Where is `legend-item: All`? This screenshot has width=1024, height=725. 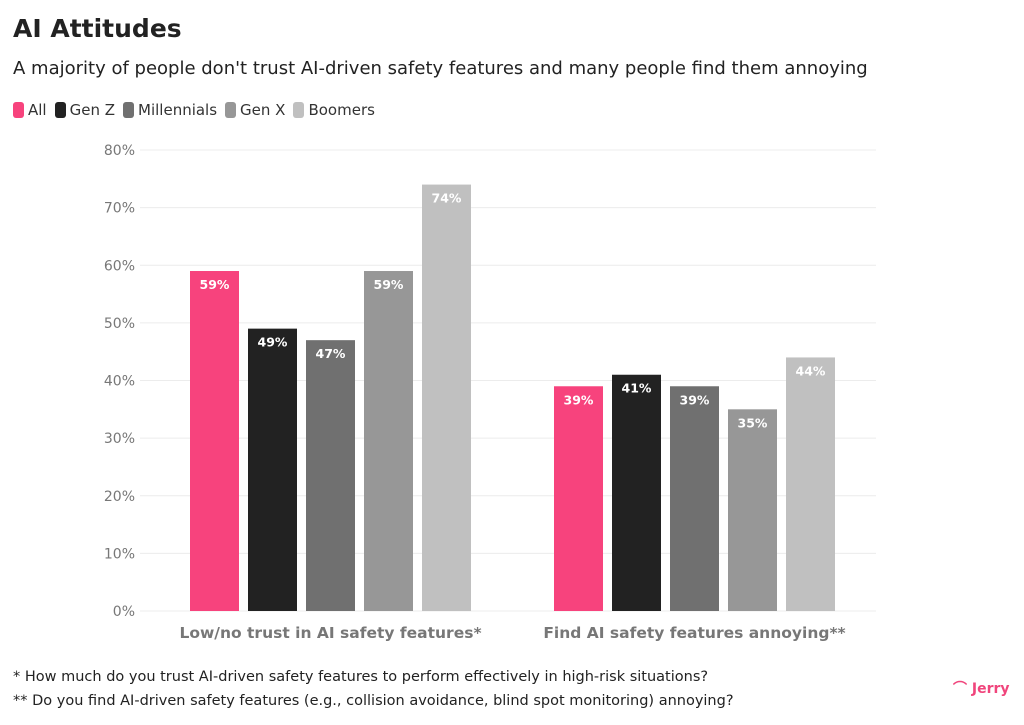
legend-item: All is located at coordinates (30, 110).